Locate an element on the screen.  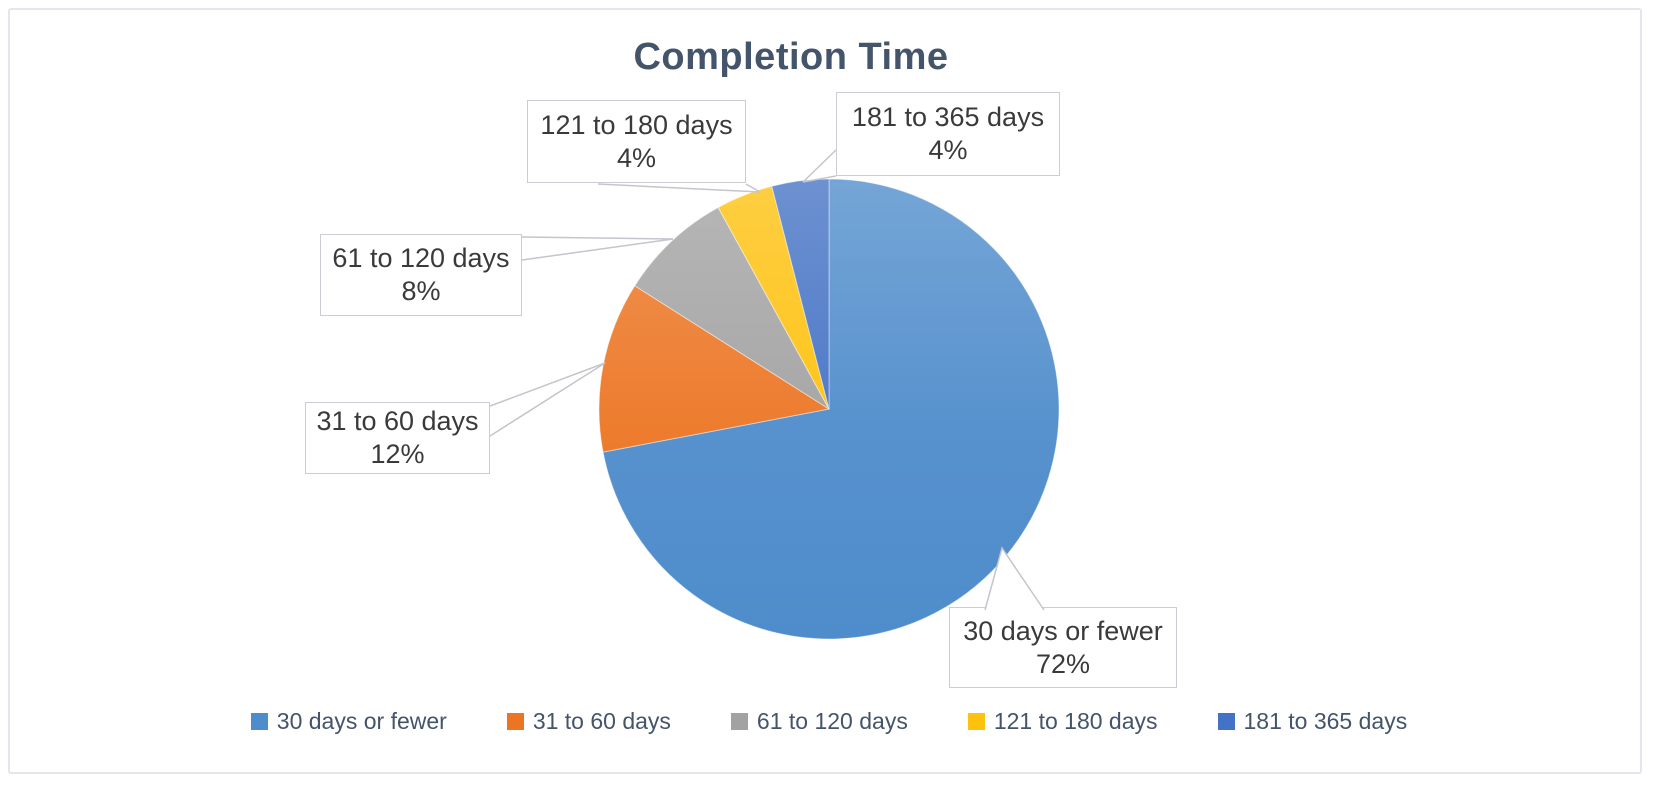
legend-item-181-to-365-days: 181 to 365 days is located at coordinates (1312, 721).